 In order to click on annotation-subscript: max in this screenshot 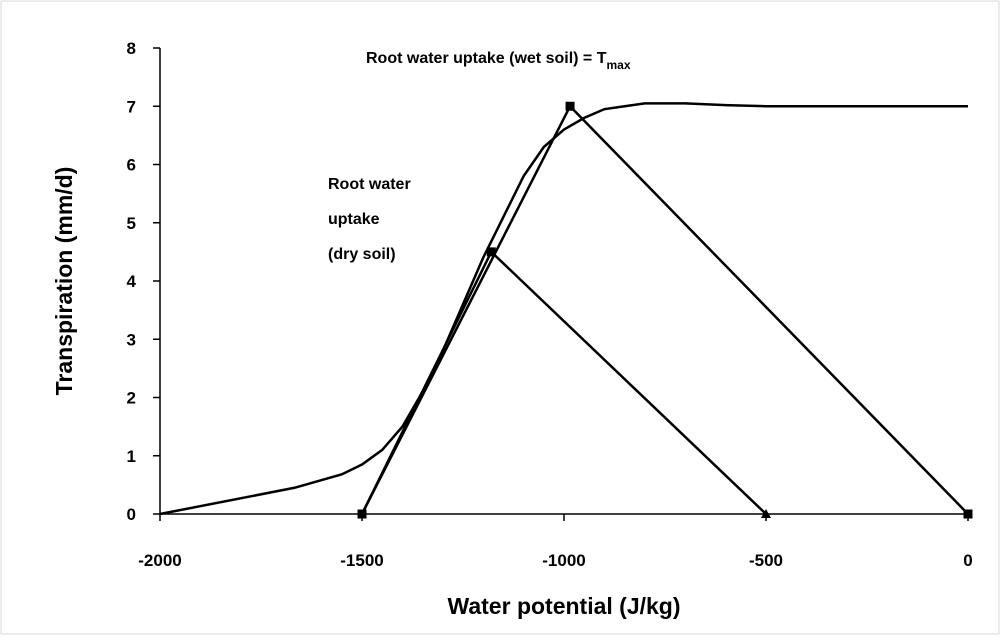, I will do `click(618, 65)`.